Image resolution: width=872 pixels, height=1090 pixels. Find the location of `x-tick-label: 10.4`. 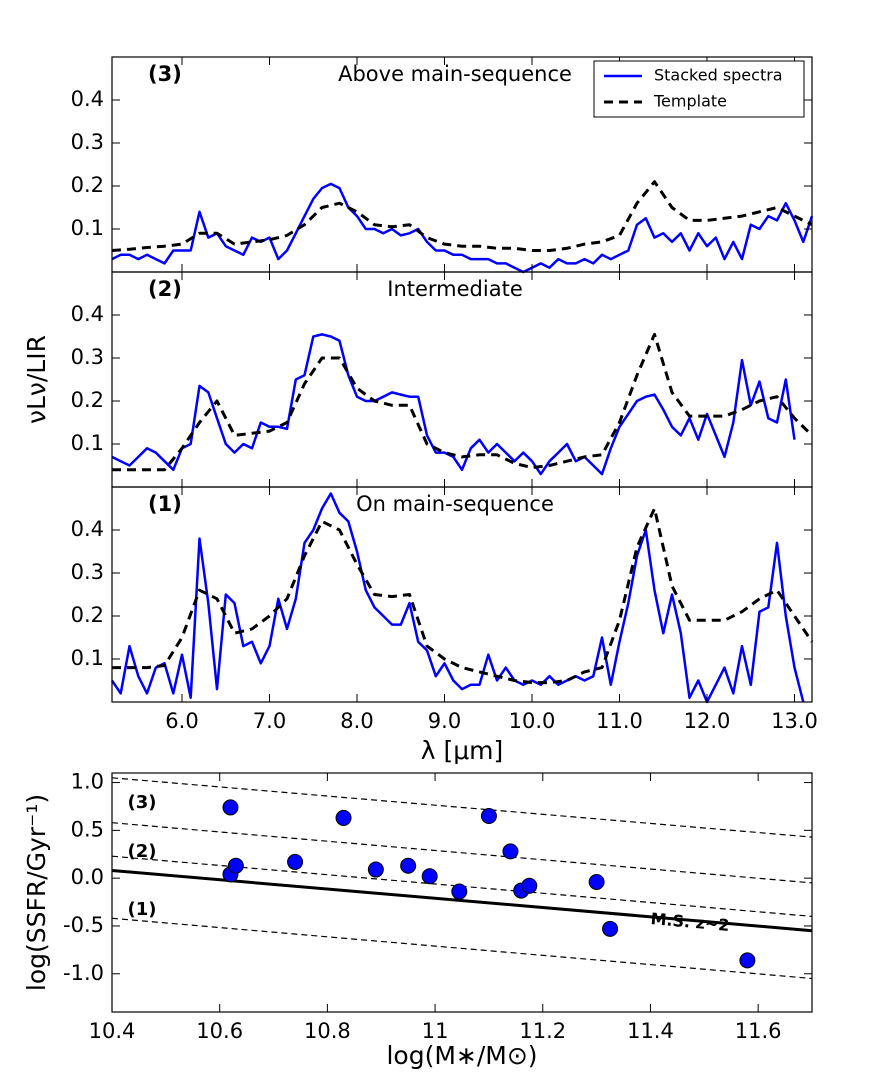

x-tick-label: 10.4 is located at coordinates (112, 1031).